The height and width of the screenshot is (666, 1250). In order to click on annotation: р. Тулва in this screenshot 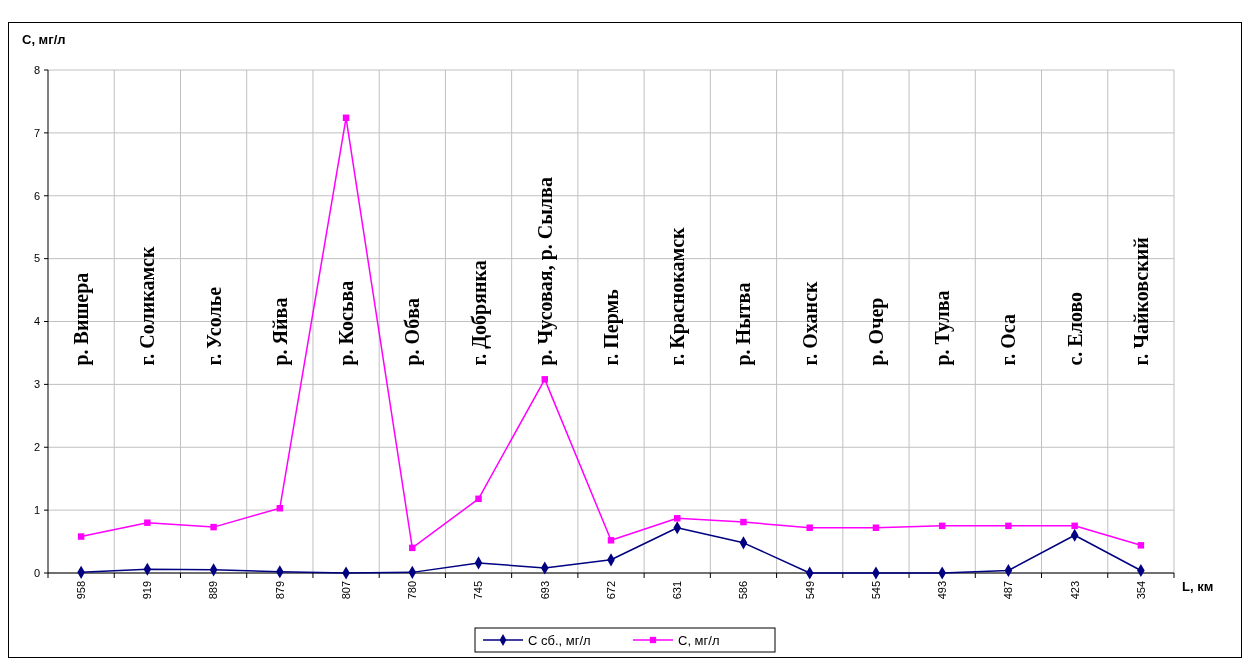, I will do `click(943, 328)`.